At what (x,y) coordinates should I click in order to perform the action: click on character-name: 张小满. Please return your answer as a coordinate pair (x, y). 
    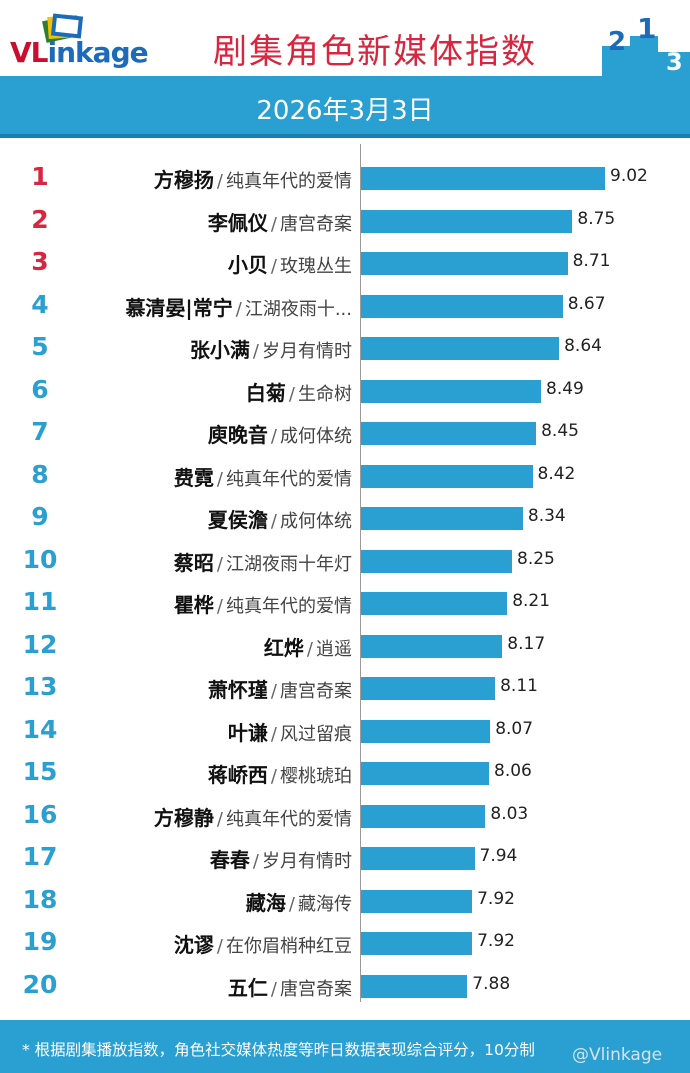
    Looking at the image, I should click on (219, 350).